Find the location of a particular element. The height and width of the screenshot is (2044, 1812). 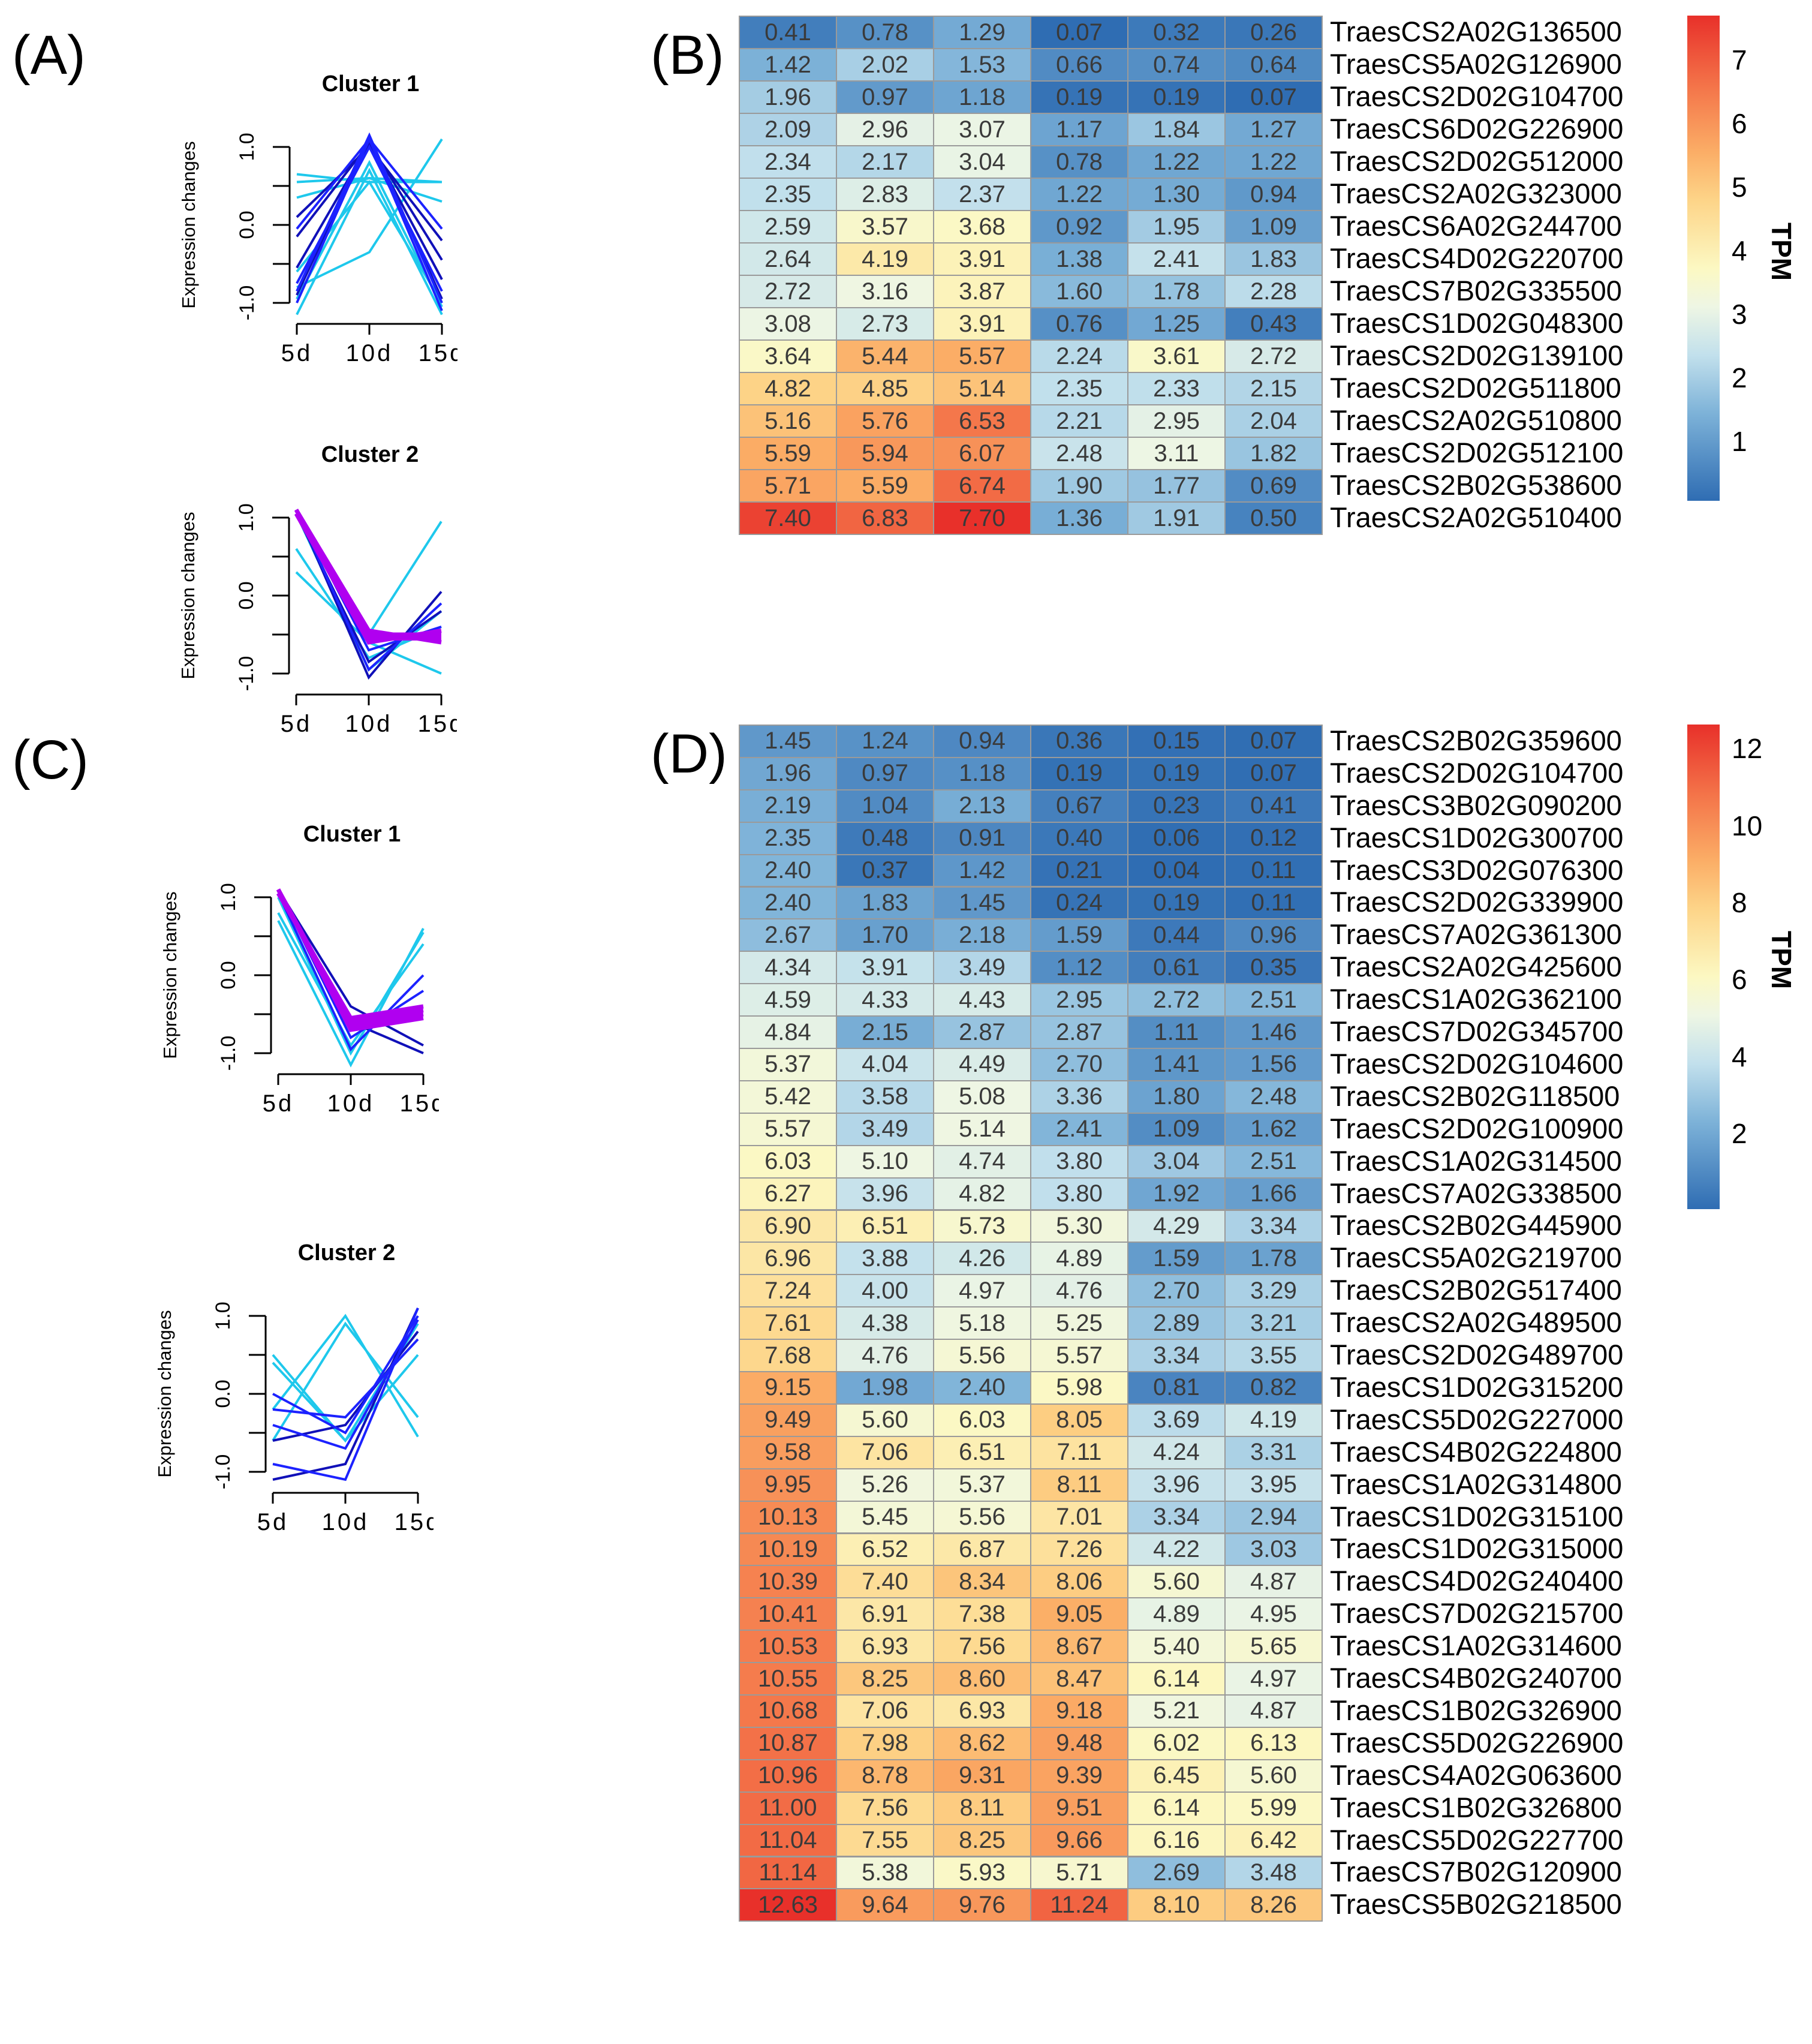

color-scale-tick-label: 10 is located at coordinates (1747, 825).